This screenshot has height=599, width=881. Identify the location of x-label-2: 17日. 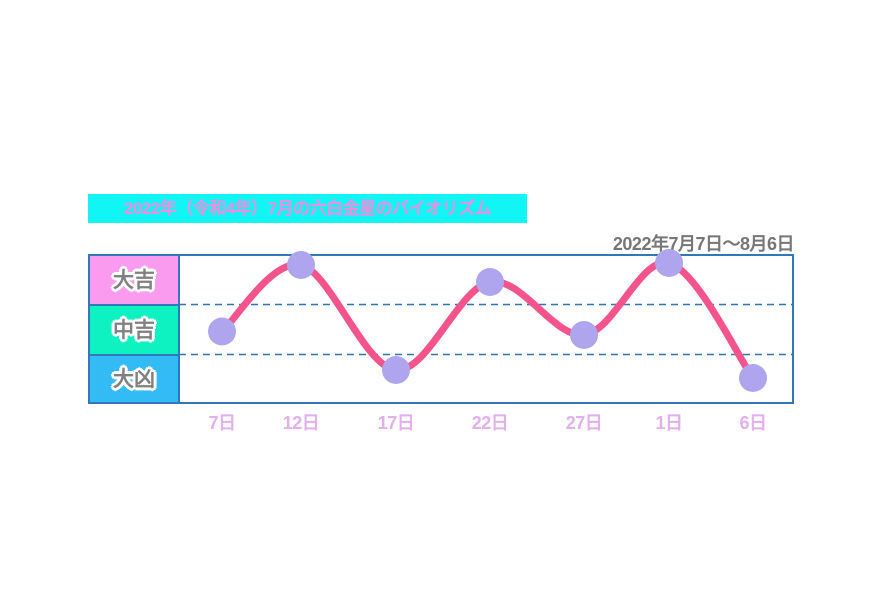
(396, 423).